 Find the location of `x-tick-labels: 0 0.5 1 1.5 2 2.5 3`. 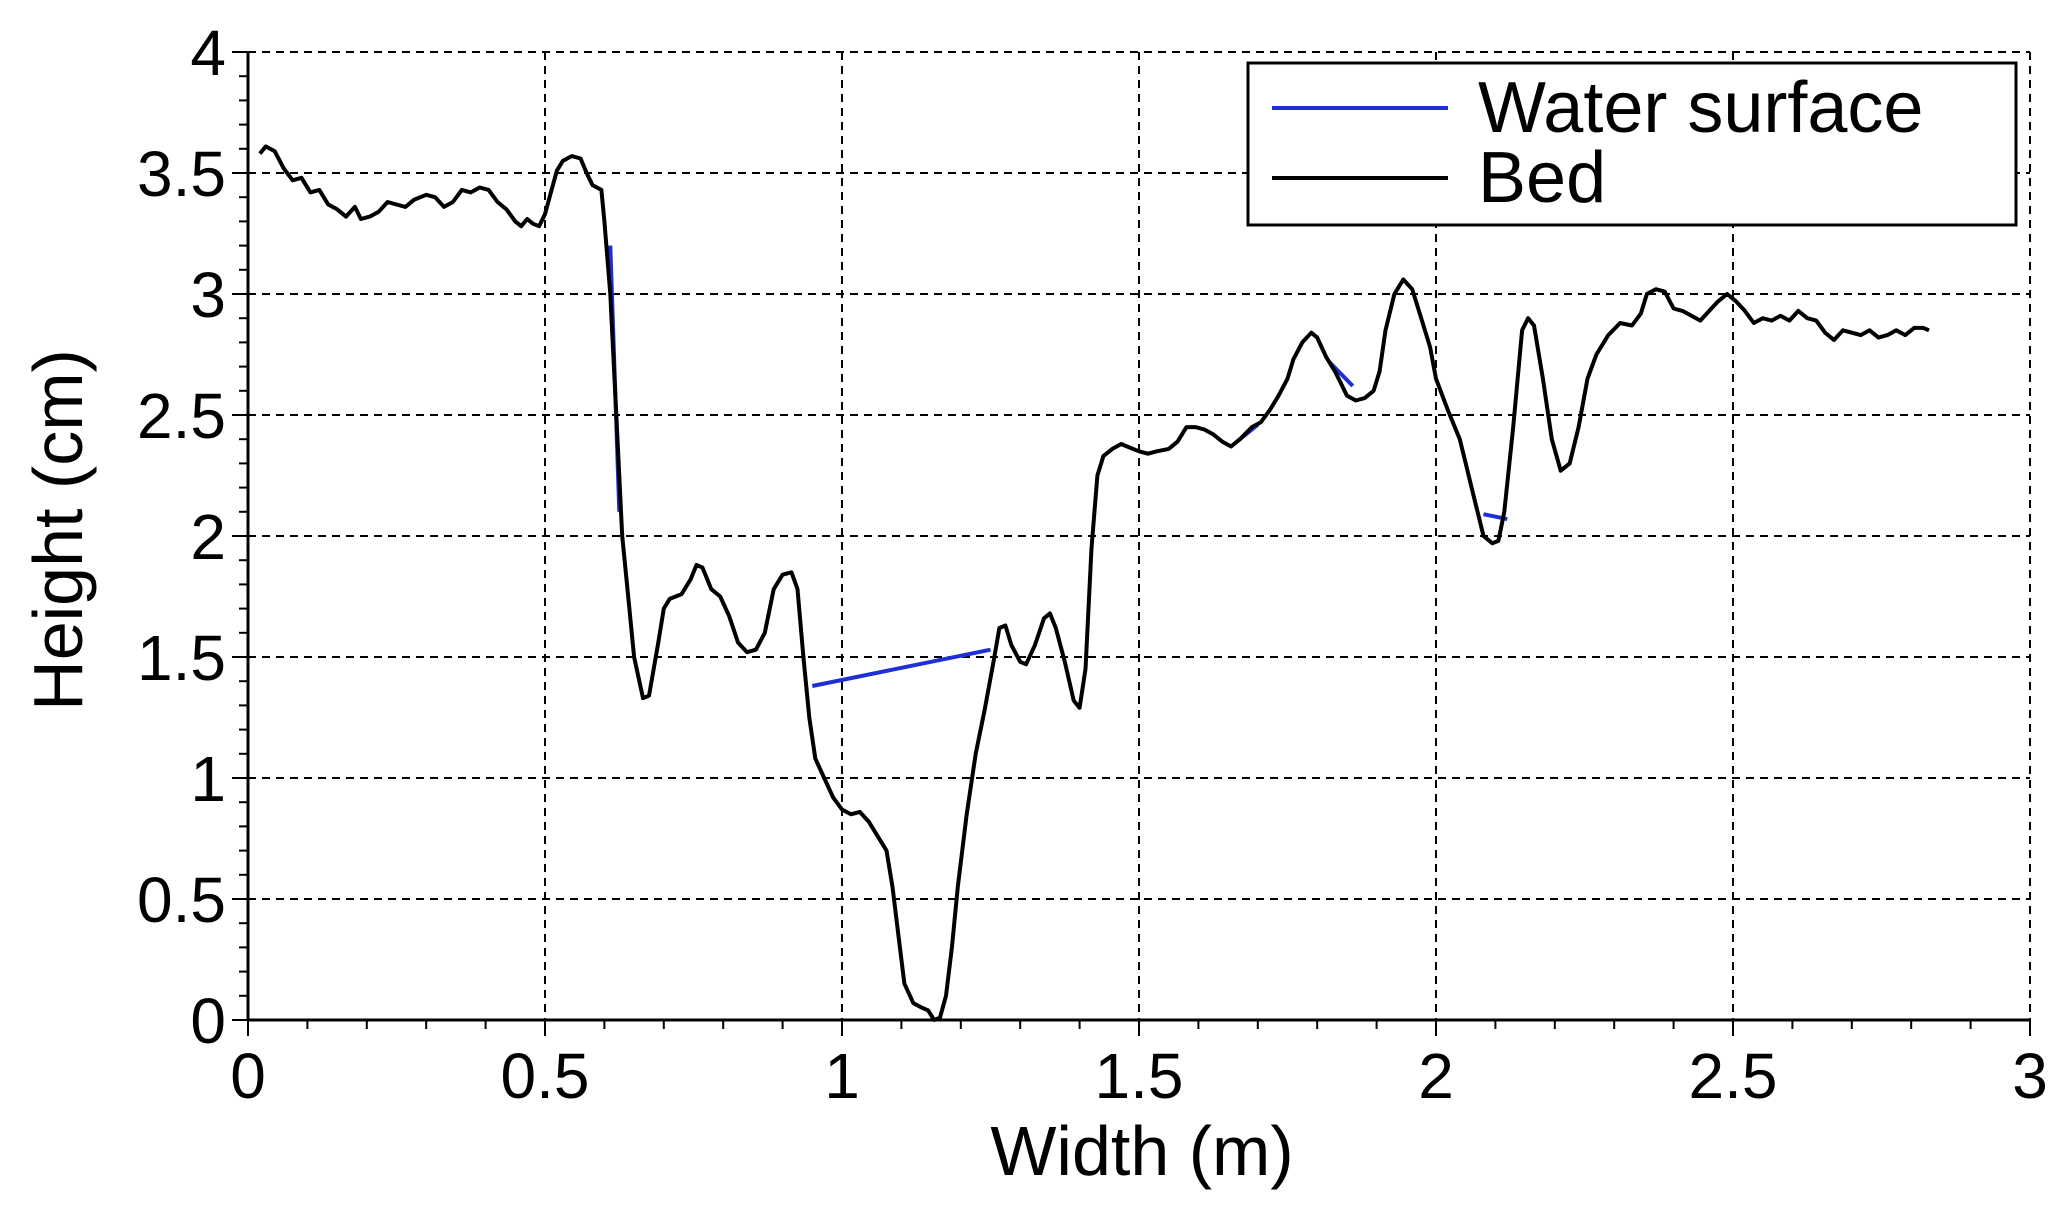

x-tick-labels: 0 0.5 1 1.5 2 2.5 3 is located at coordinates (1139, 1076).